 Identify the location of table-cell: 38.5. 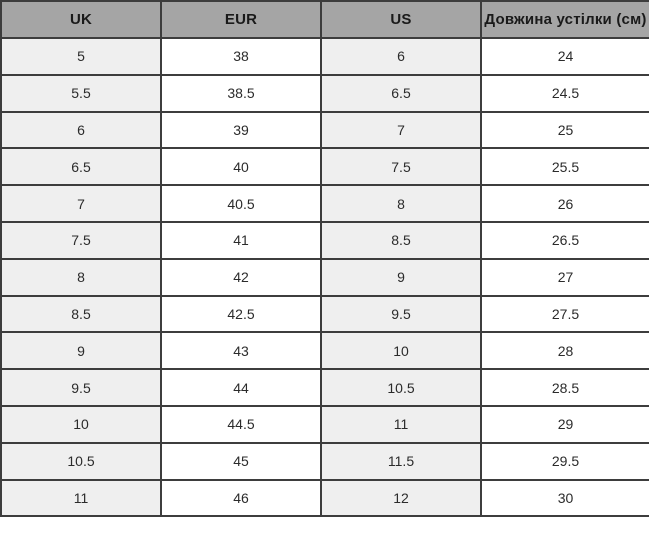
(242, 94).